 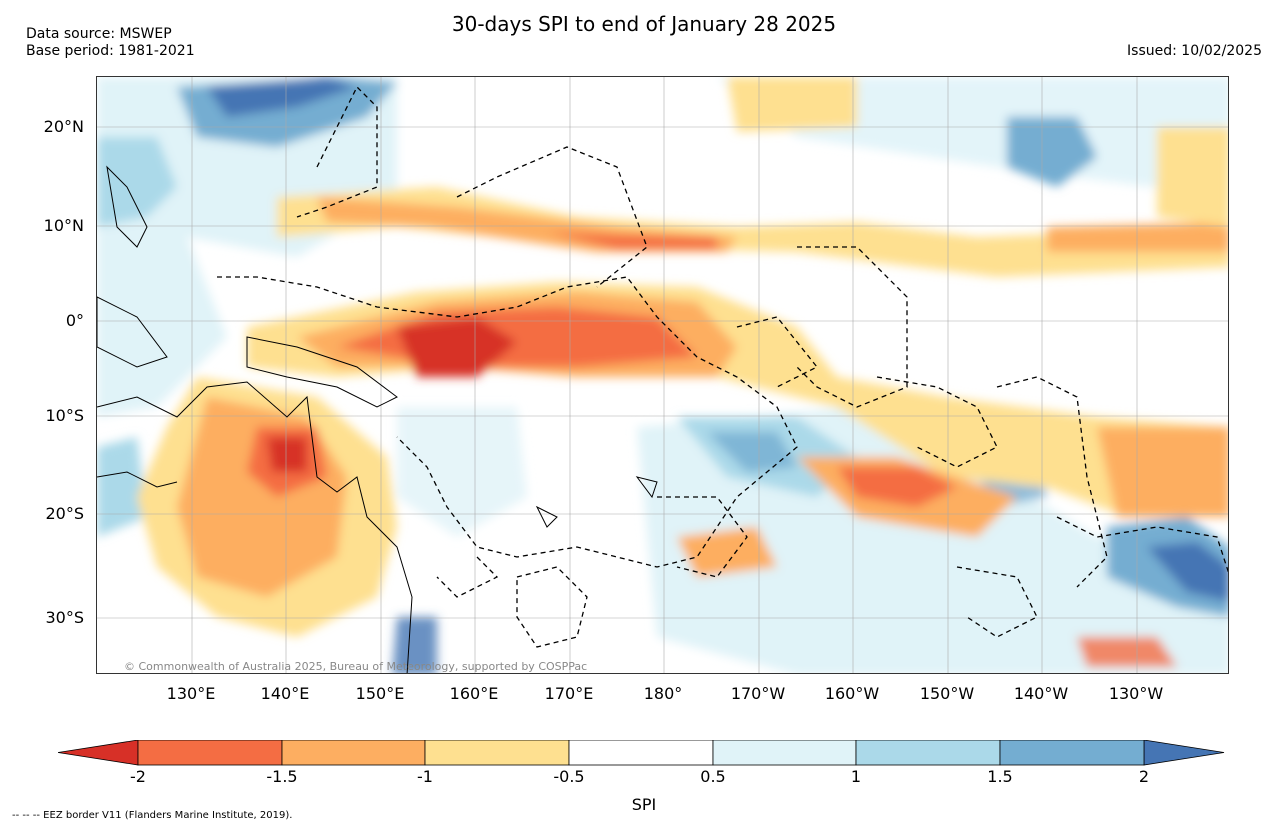 What do you see at coordinates (713, 776) in the screenshot?
I see `colorbar-tick-label: 0.5` at bounding box center [713, 776].